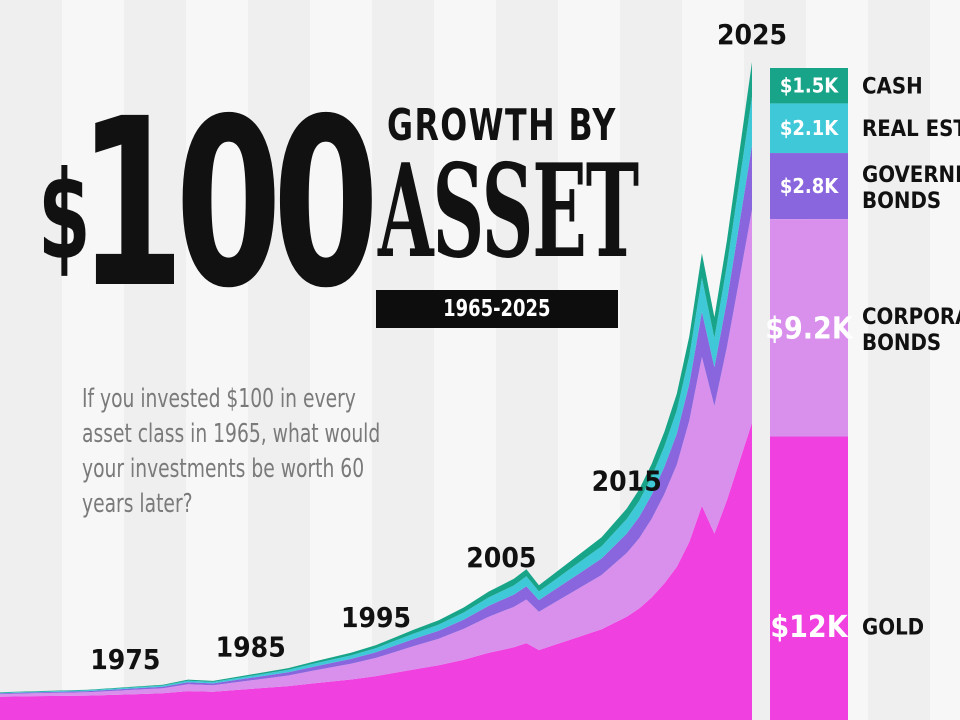 The image size is (960, 720). What do you see at coordinates (627, 481) in the screenshot?
I see `x-label-2015: 2015` at bounding box center [627, 481].